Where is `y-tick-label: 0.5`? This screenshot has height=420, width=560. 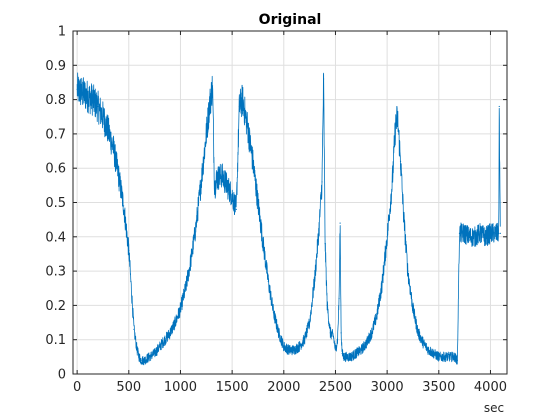 y-tick-label: 0.5 is located at coordinates (55, 203).